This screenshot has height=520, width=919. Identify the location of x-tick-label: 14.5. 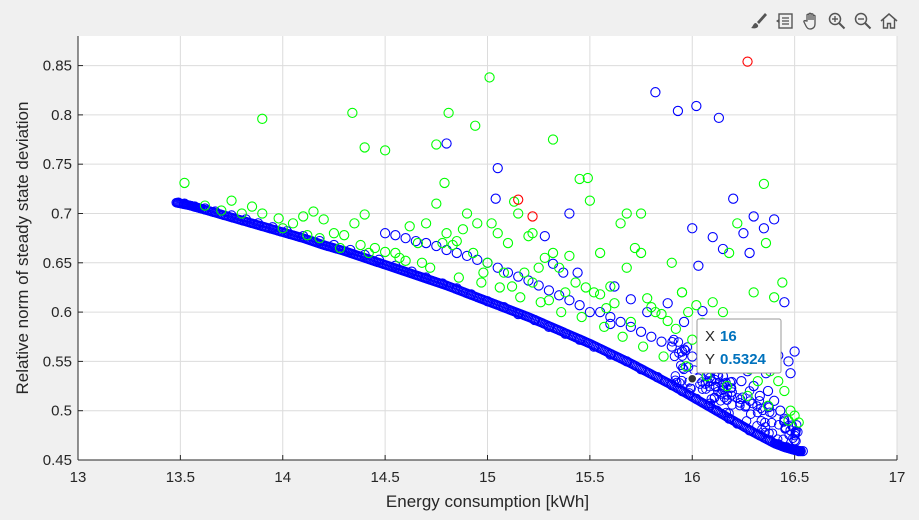
(385, 477).